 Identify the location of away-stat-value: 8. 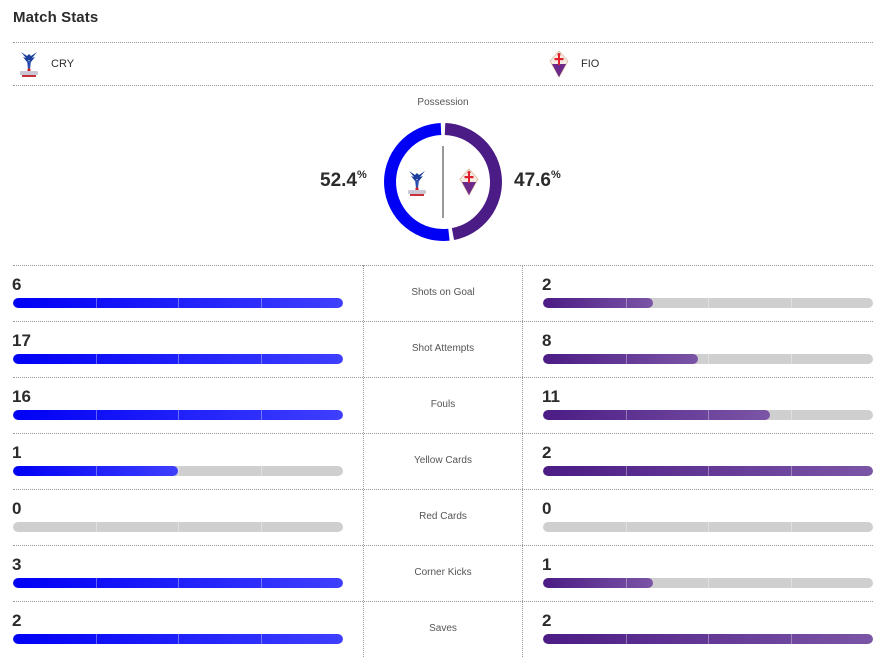
(547, 340).